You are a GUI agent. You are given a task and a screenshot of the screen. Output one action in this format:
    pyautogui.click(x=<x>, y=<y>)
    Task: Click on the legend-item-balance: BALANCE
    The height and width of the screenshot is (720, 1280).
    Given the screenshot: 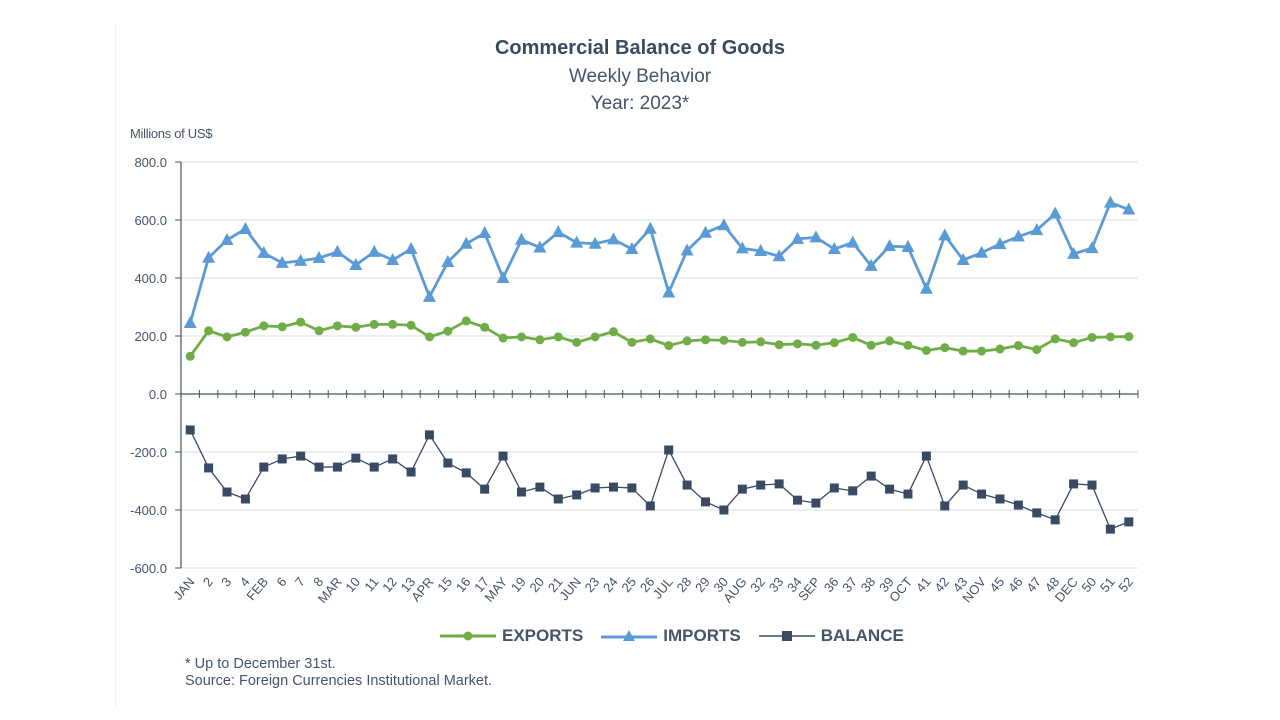 What is the action you would take?
    pyautogui.click(x=831, y=636)
    